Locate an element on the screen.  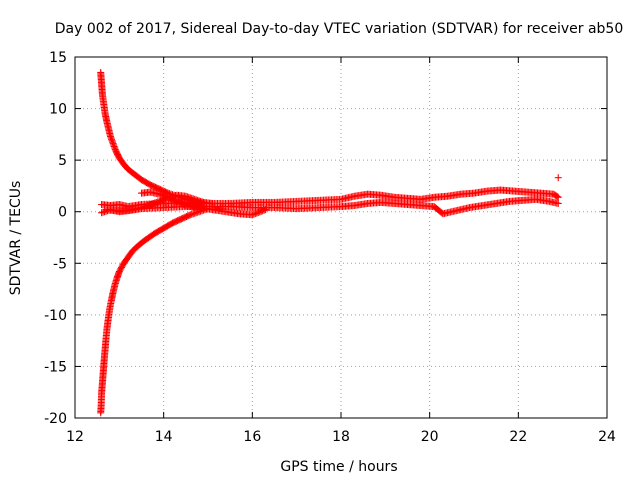
y-tick-label: -10 is located at coordinates (55, 316).